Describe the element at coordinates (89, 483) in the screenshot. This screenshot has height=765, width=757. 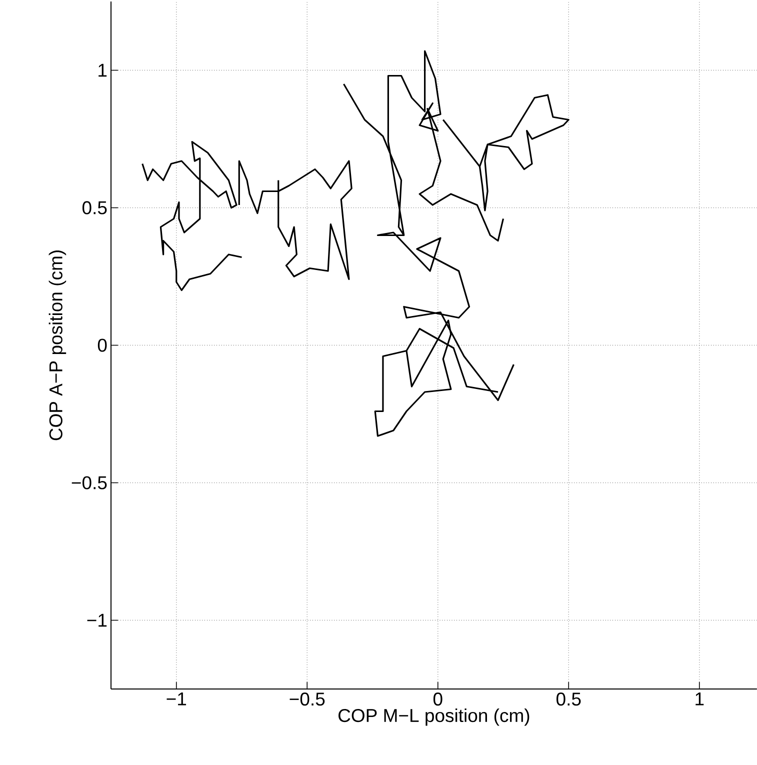
I see `y-tick-label: −0.5` at that location.